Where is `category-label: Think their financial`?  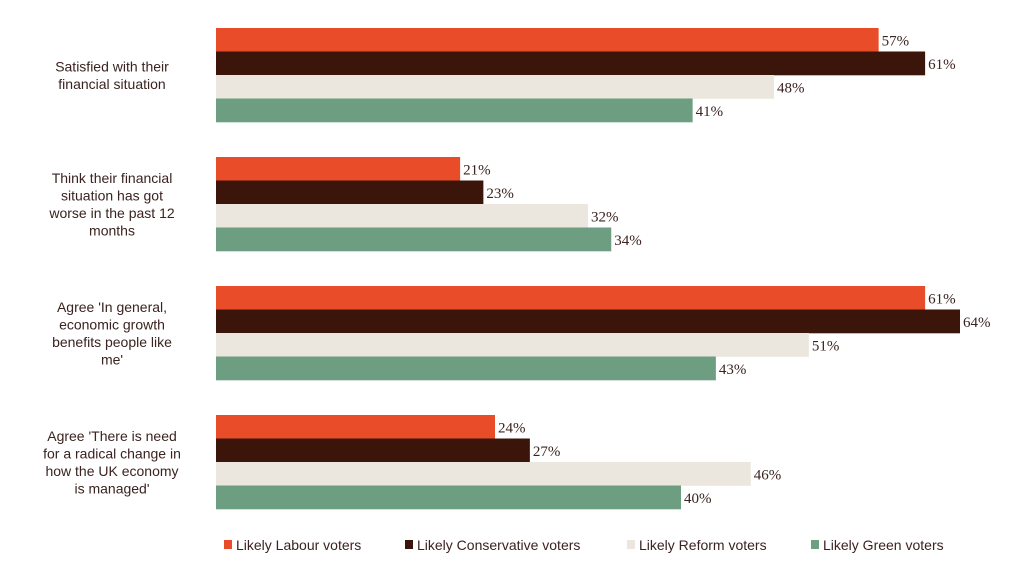 category-label: Think their financial is located at coordinates (112, 178).